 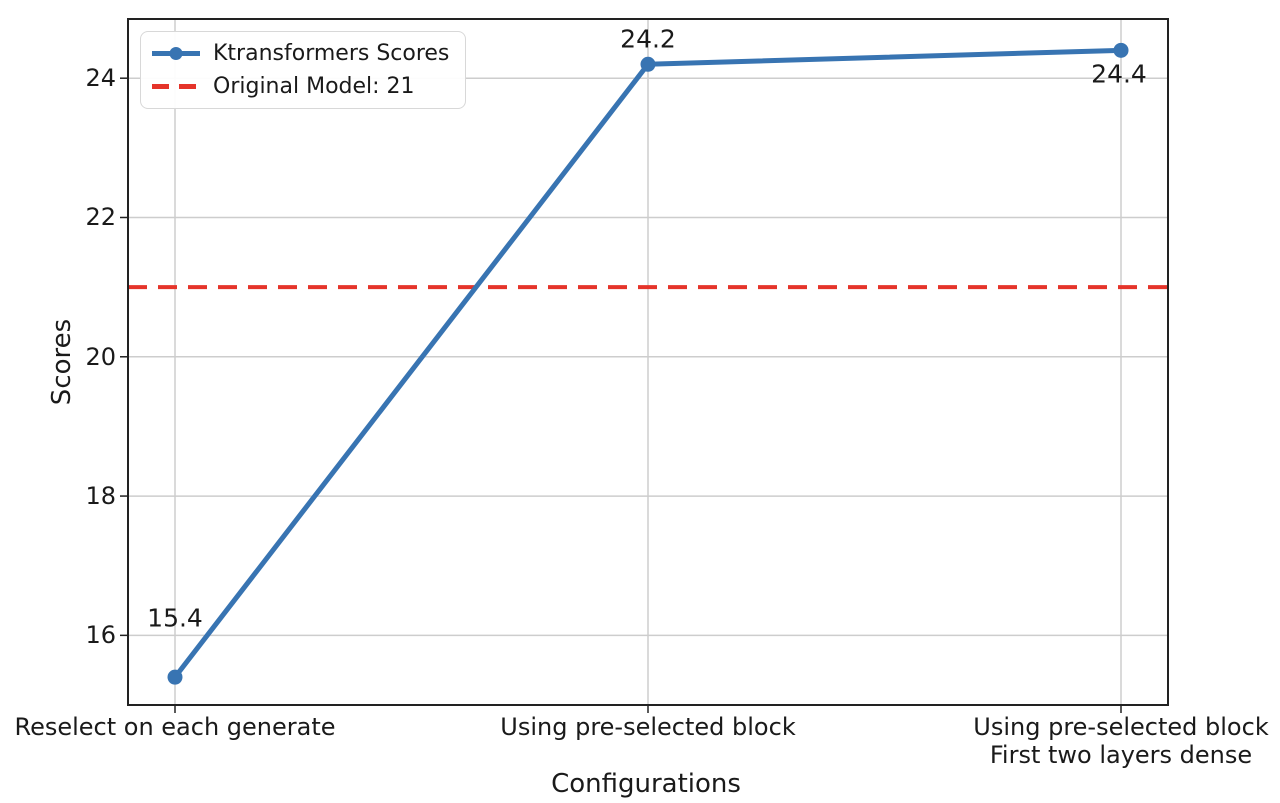 What do you see at coordinates (648, 727) in the screenshot?
I see `x-tick-label: Using pre-selected block` at bounding box center [648, 727].